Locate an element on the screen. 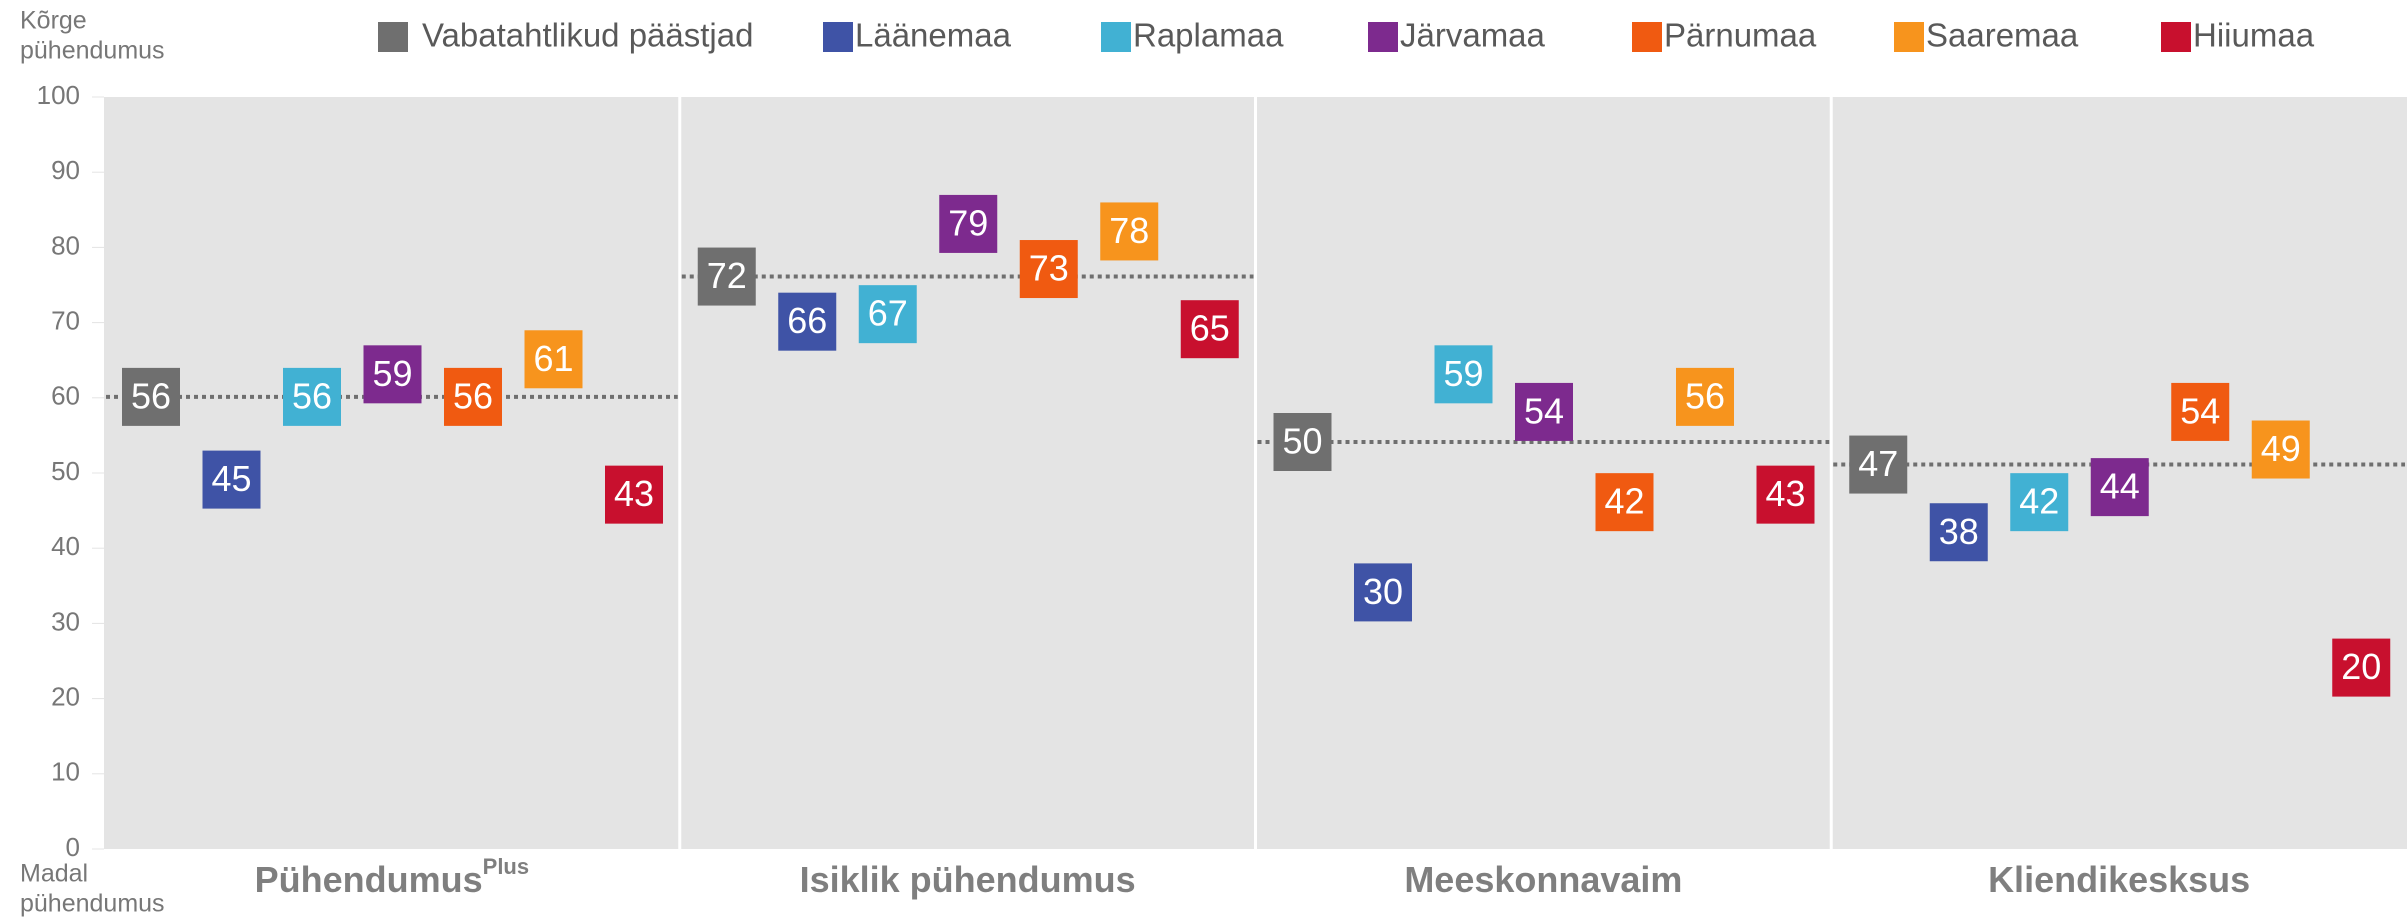  y-tick-label: 50 is located at coordinates (65, 471).